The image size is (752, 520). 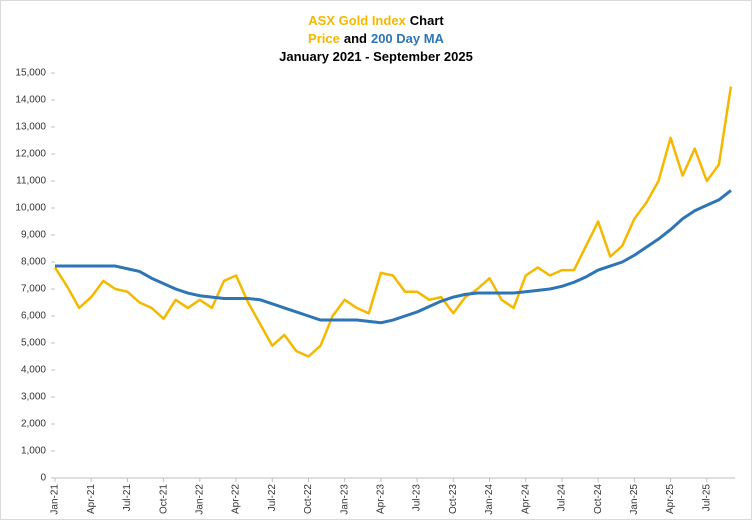 What do you see at coordinates (324, 38) in the screenshot?
I see `title-part: Price` at bounding box center [324, 38].